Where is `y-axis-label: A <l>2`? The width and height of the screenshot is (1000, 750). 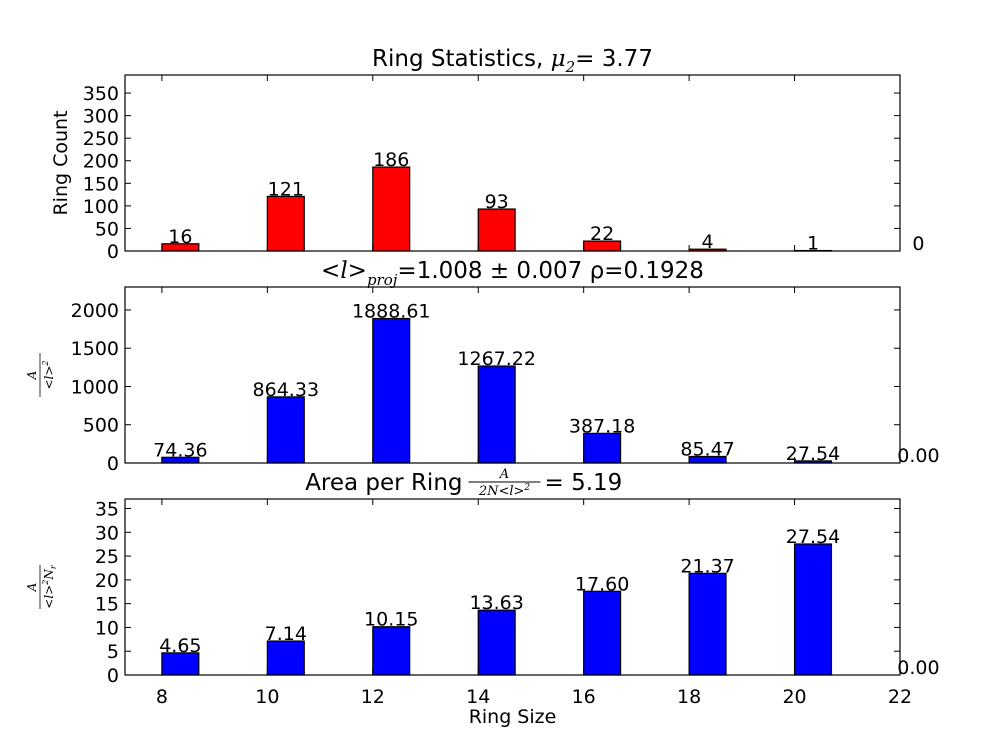
y-axis-label: A <l>2 is located at coordinates (40, 375).